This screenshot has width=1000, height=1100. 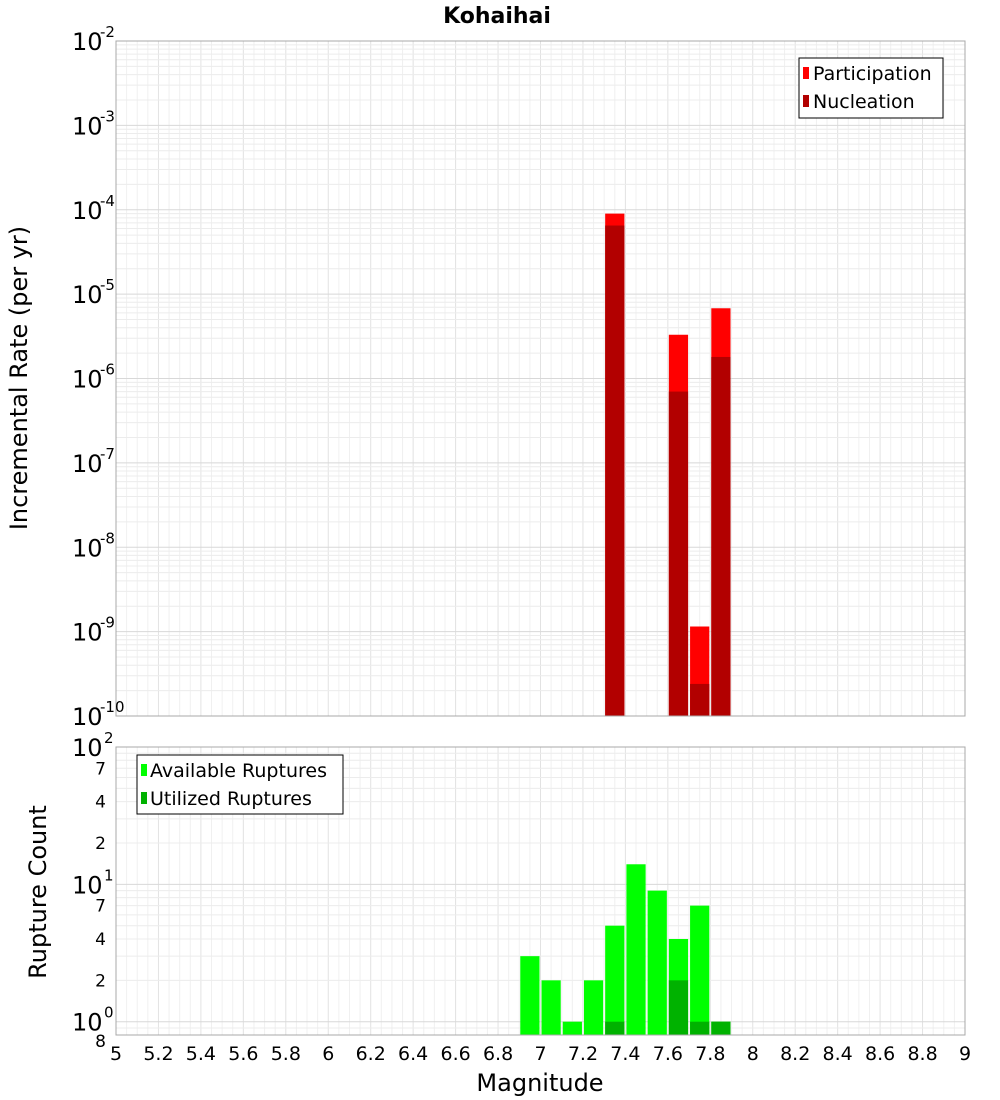 What do you see at coordinates (615, 470) in the screenshot?
I see `bar-nucleation-7.35` at bounding box center [615, 470].